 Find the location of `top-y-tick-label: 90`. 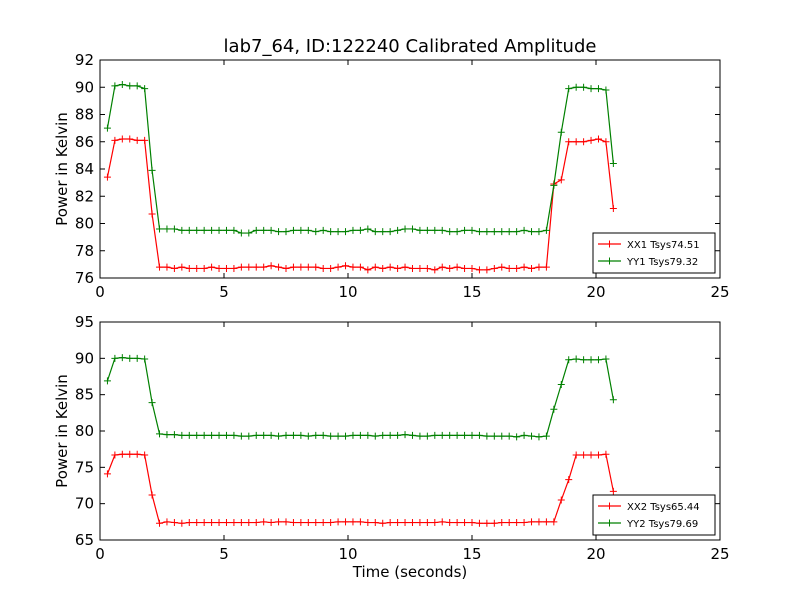

top-y-tick-label: 90 is located at coordinates (84, 87).